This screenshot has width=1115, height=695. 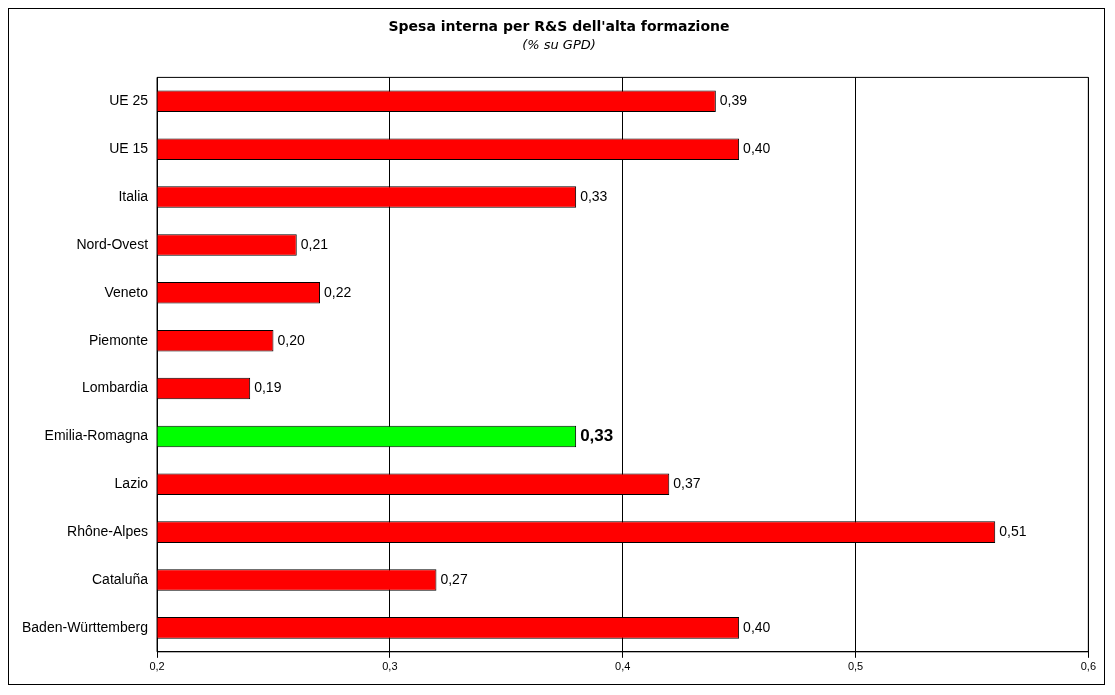 I want to click on x-tick-label: 0,3, so click(x=390, y=666).